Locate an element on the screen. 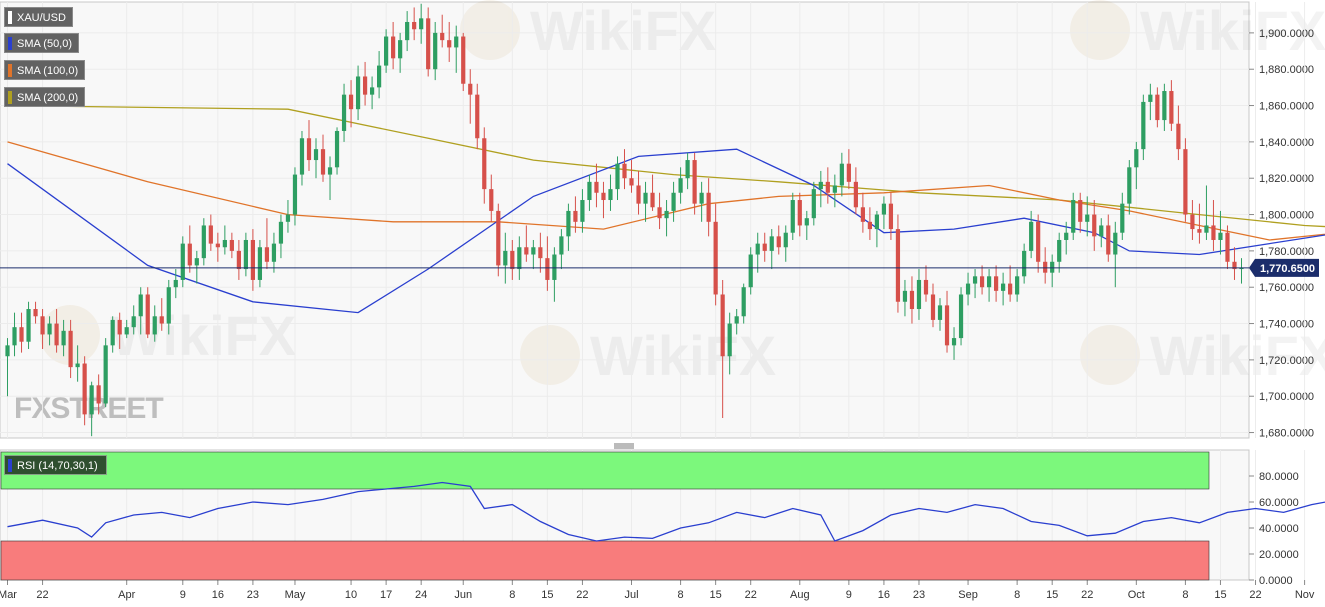  sma200-badge: SMA (200,0) is located at coordinates (45, 97).